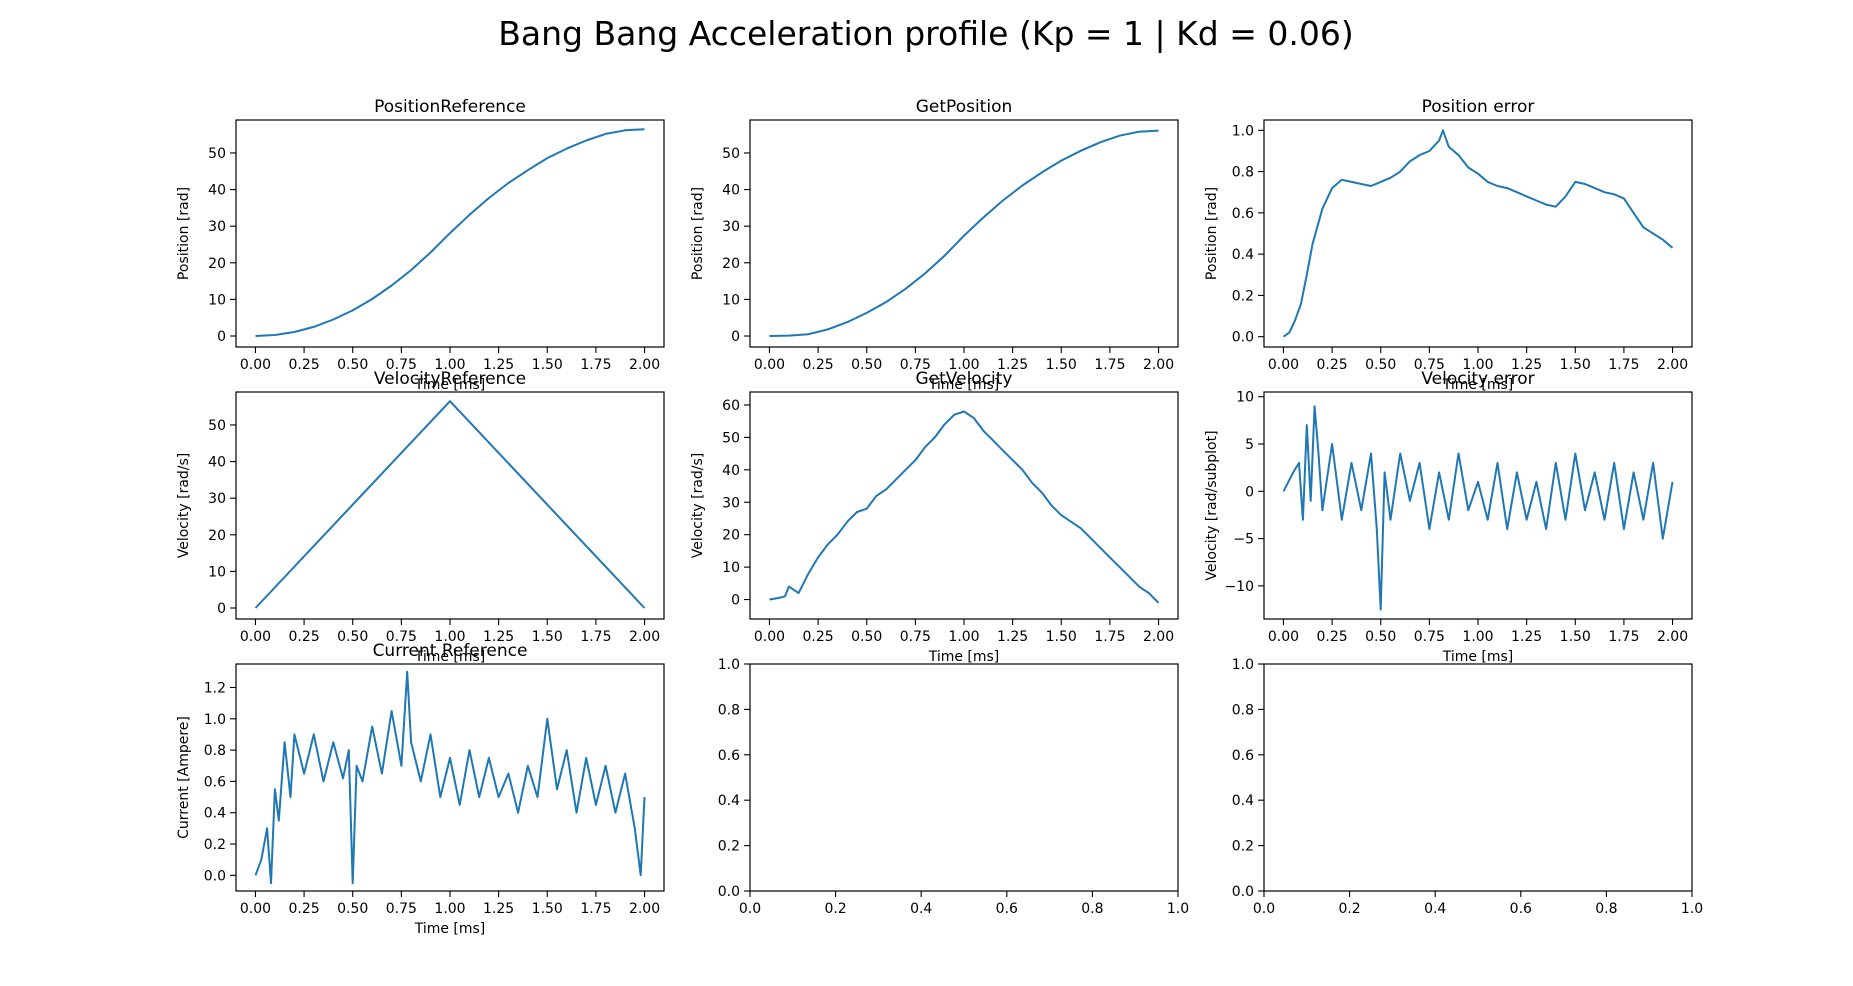 This screenshot has height=986, width=1853. I want to click on y-tick-label: 1.2, so click(215, 688).